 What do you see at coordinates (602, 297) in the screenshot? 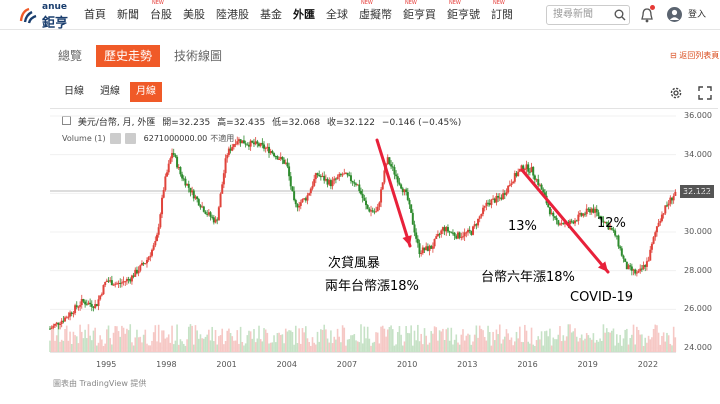
I see `annotation-covid: COVID-19` at bounding box center [602, 297].